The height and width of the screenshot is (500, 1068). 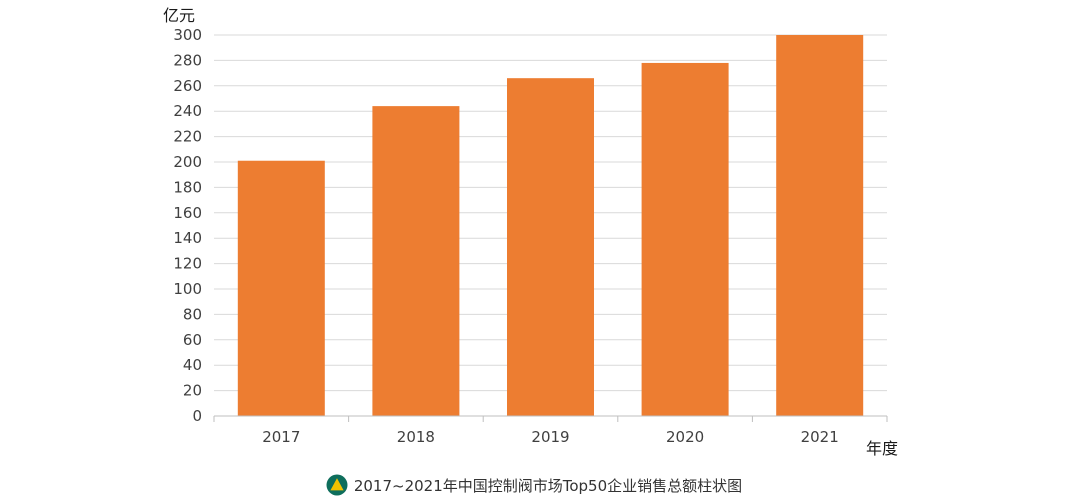 I want to click on chart-caption: 2017~2021年中国控制阀市场Top50企业销售总额柱状图, so click(x=534, y=485).